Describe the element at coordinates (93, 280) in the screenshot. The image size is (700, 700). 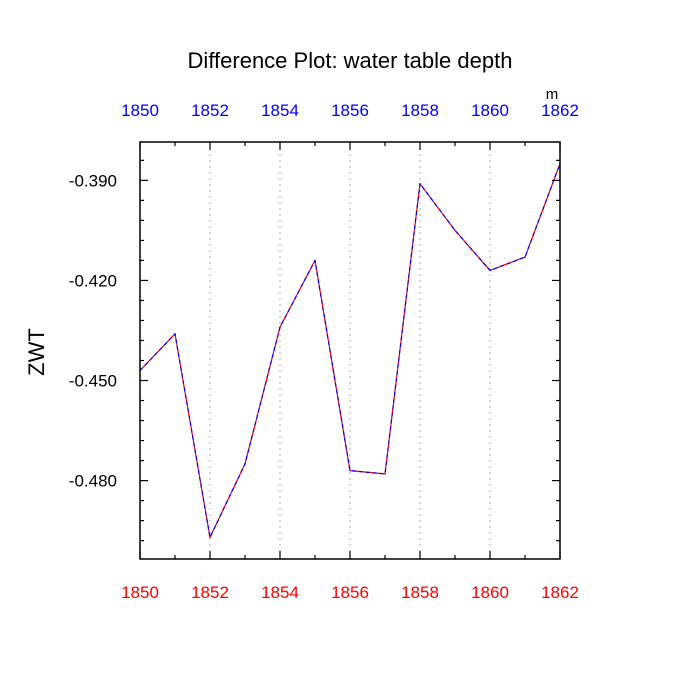
I see `y-tick-label: -0.420` at that location.